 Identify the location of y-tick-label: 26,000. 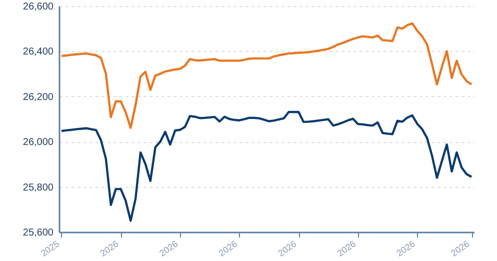
(38, 142).